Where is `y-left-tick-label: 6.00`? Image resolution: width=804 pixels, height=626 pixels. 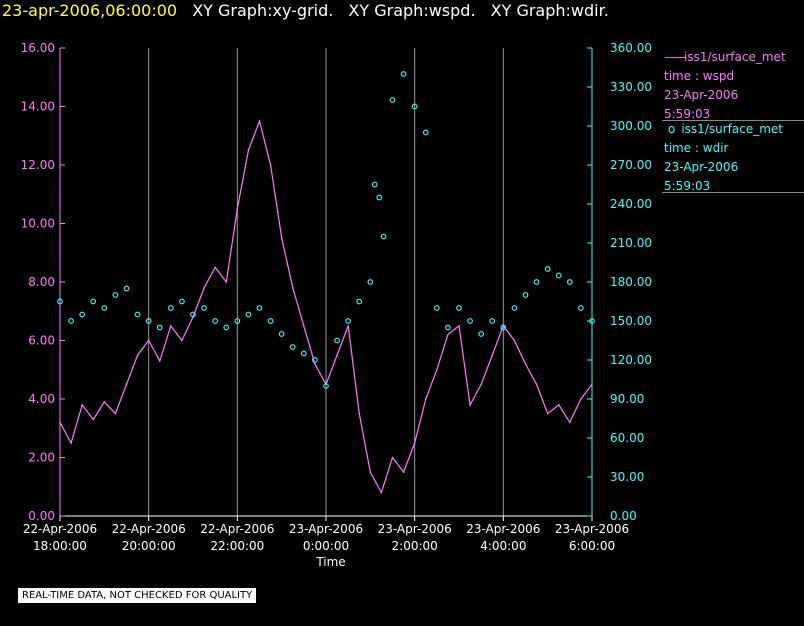 y-left-tick-label: 6.00 is located at coordinates (41, 341).